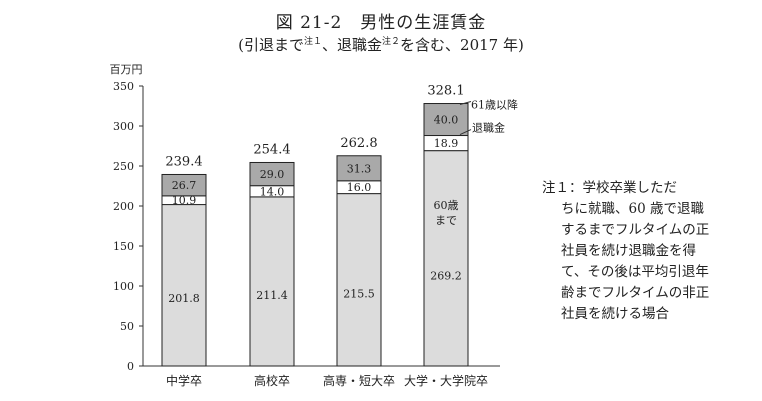  I want to click on y-tick-label: 100, so click(123, 286).